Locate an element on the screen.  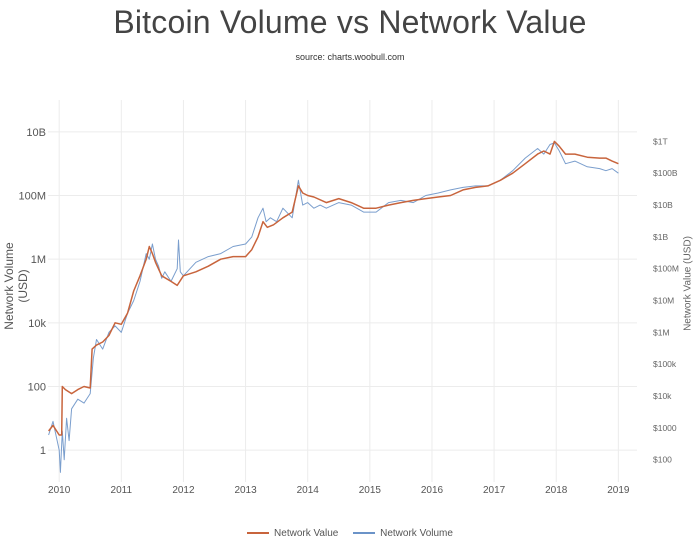
y2-tick-label: $10k is located at coordinates (662, 396).